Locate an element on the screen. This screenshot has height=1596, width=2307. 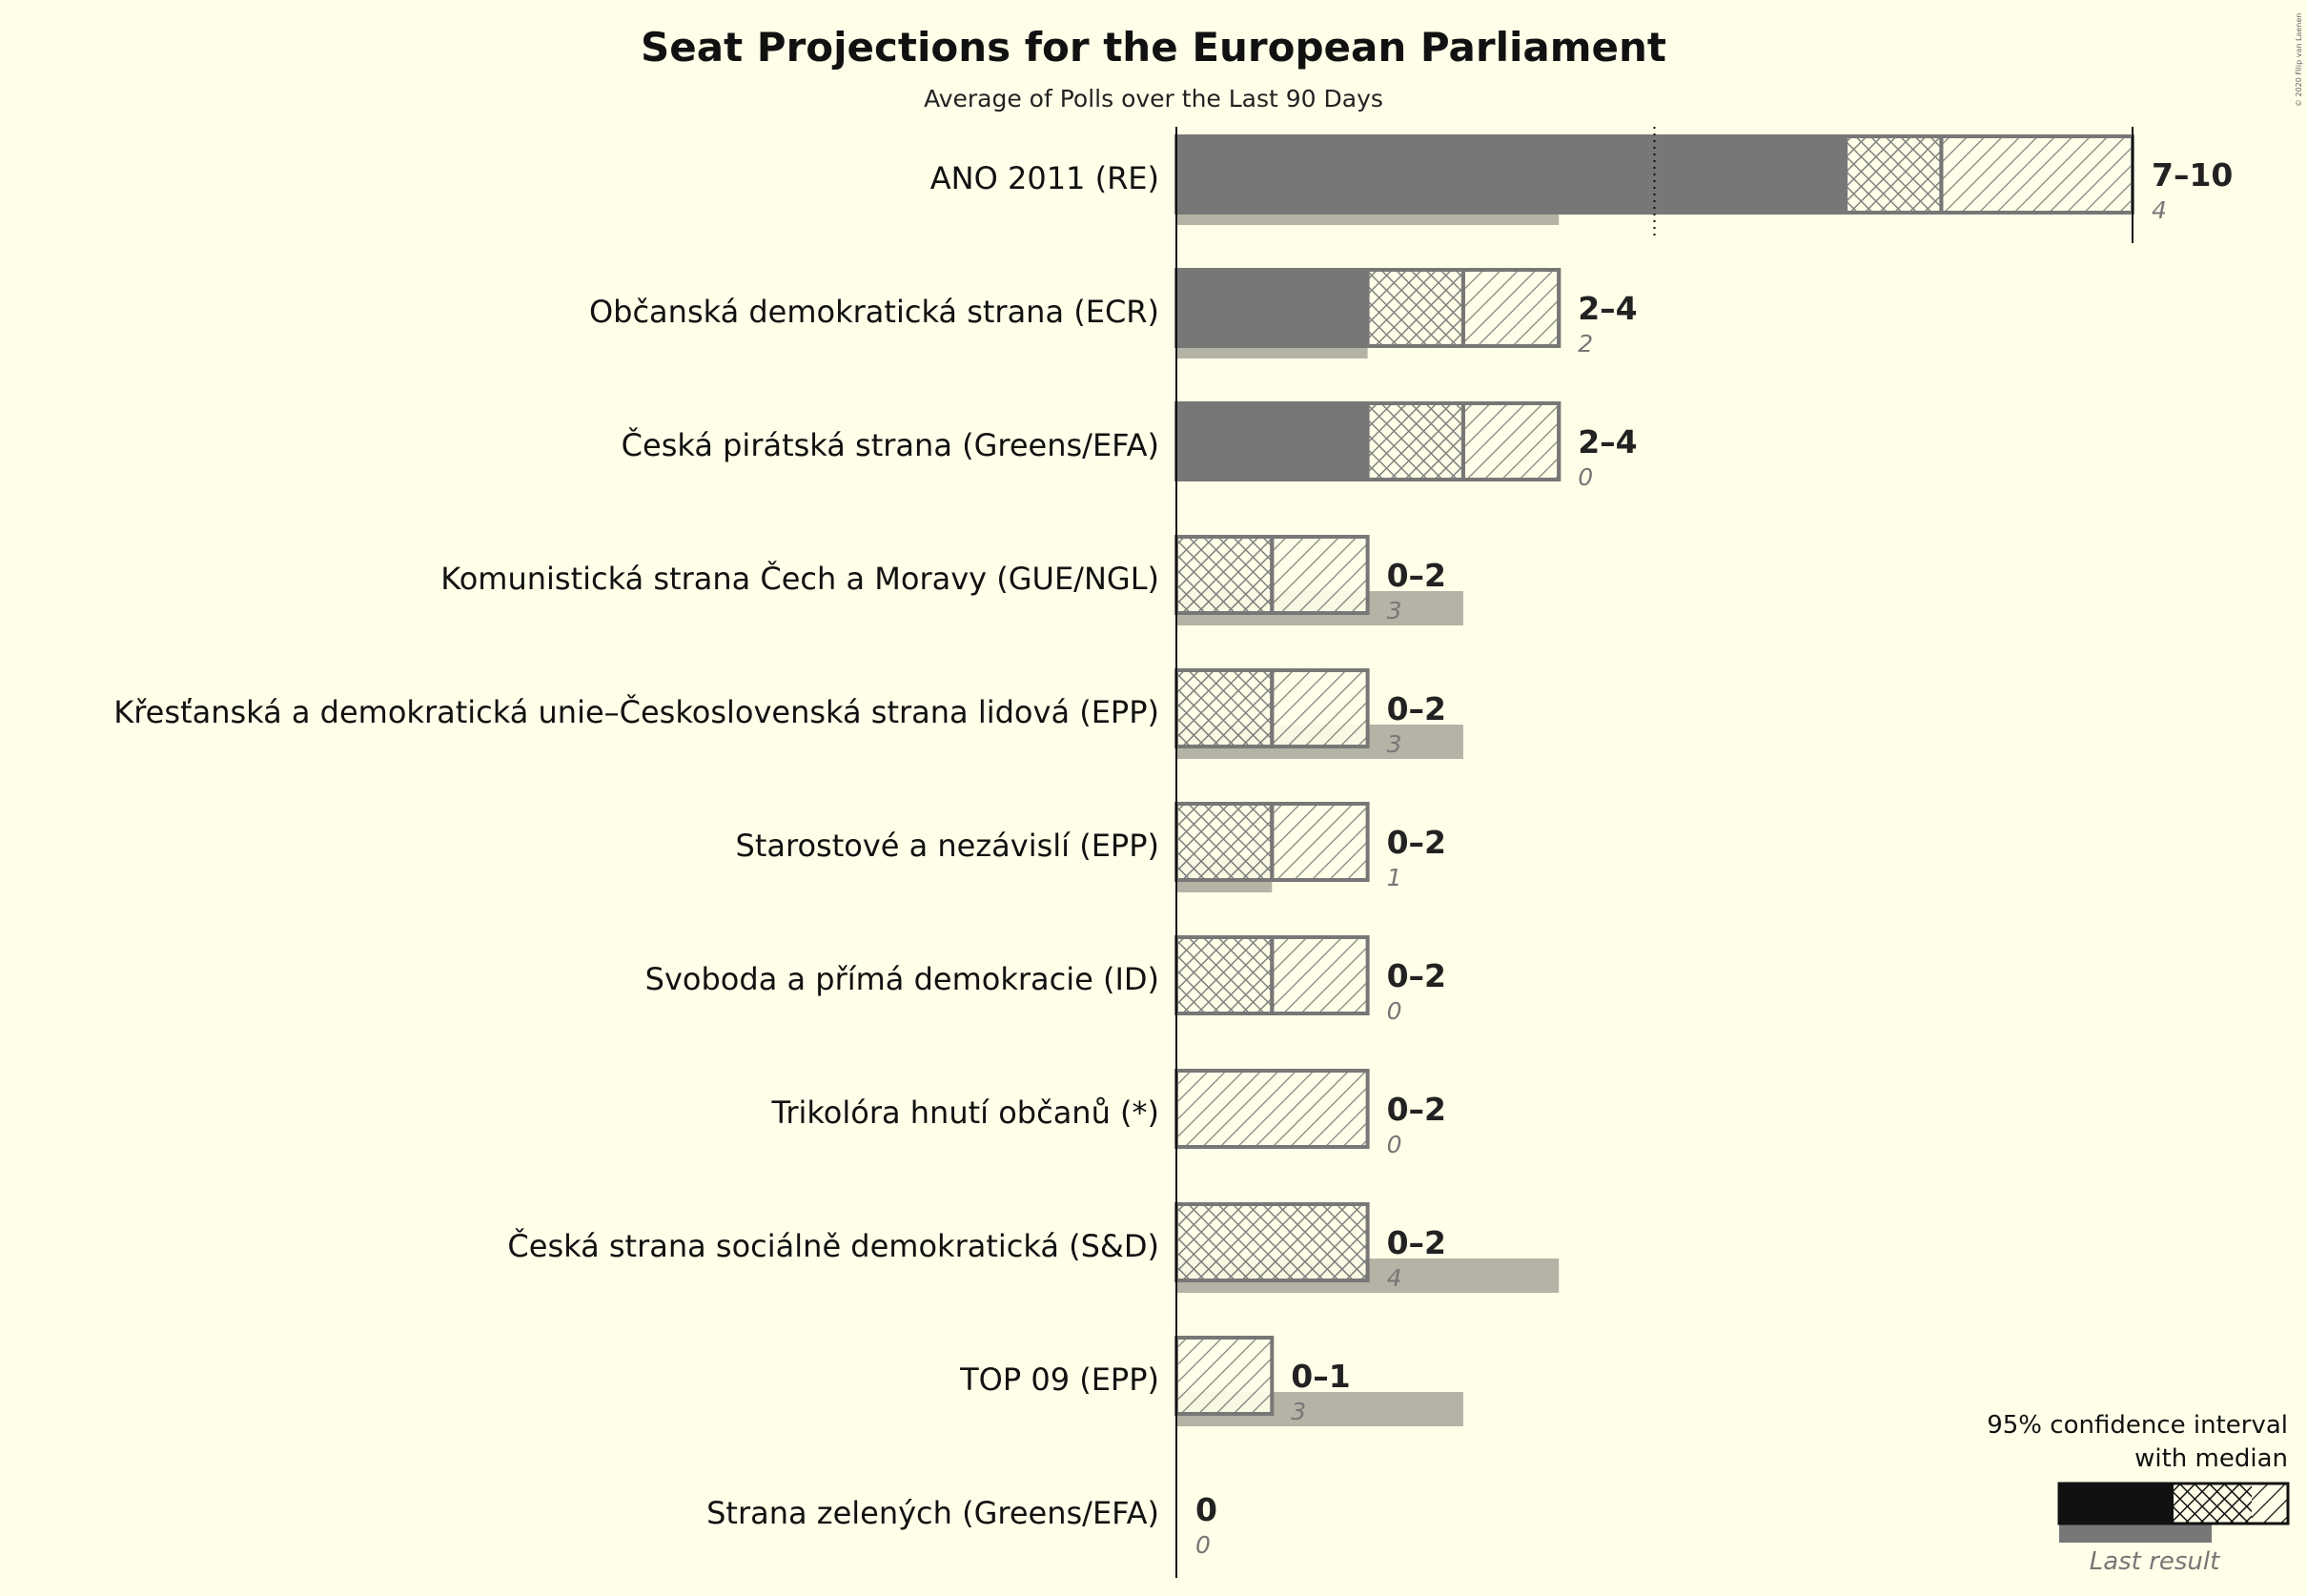
party-row: Občanská demokratická strana (ECR) 2–4 2 is located at coordinates (1113, 313).